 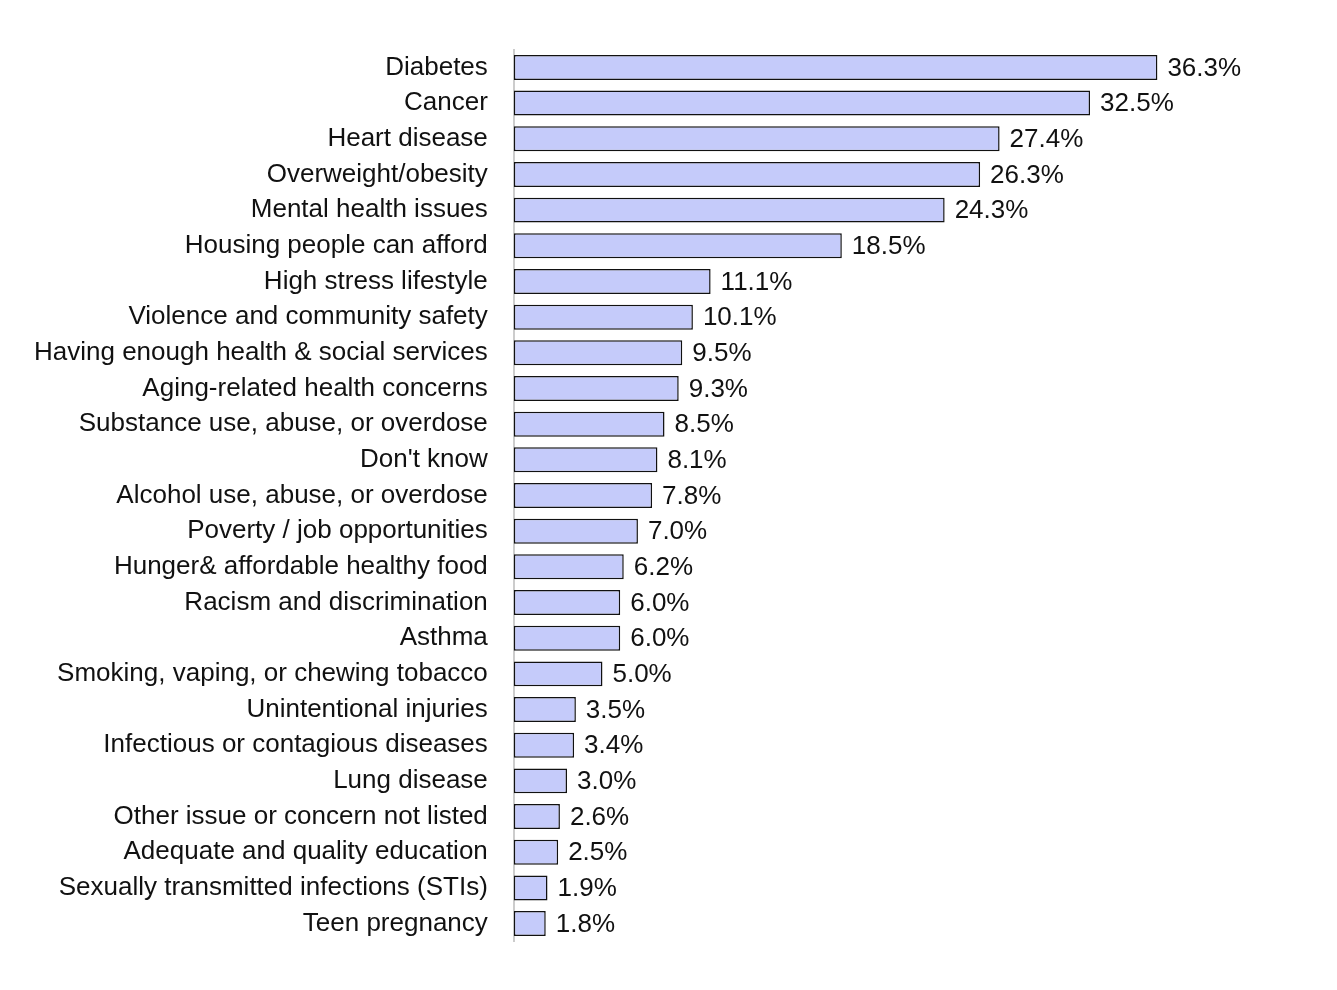 I want to click on data-label: 24.3%, so click(x=991, y=209).